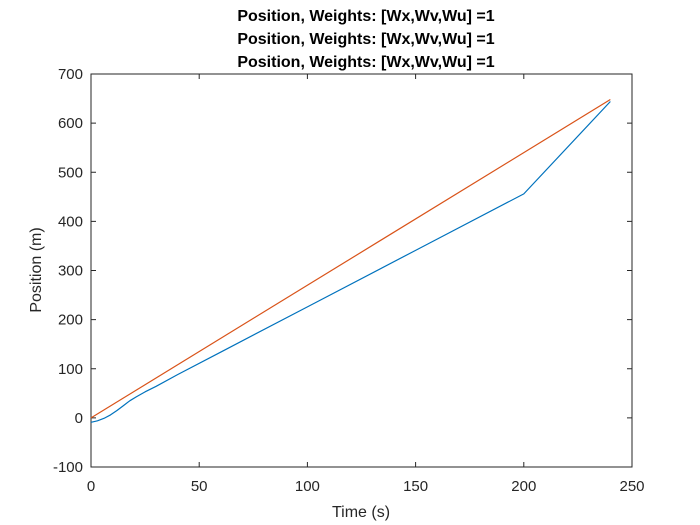  Describe the element at coordinates (79, 418) in the screenshot. I see `y-tick-label: 0` at that location.